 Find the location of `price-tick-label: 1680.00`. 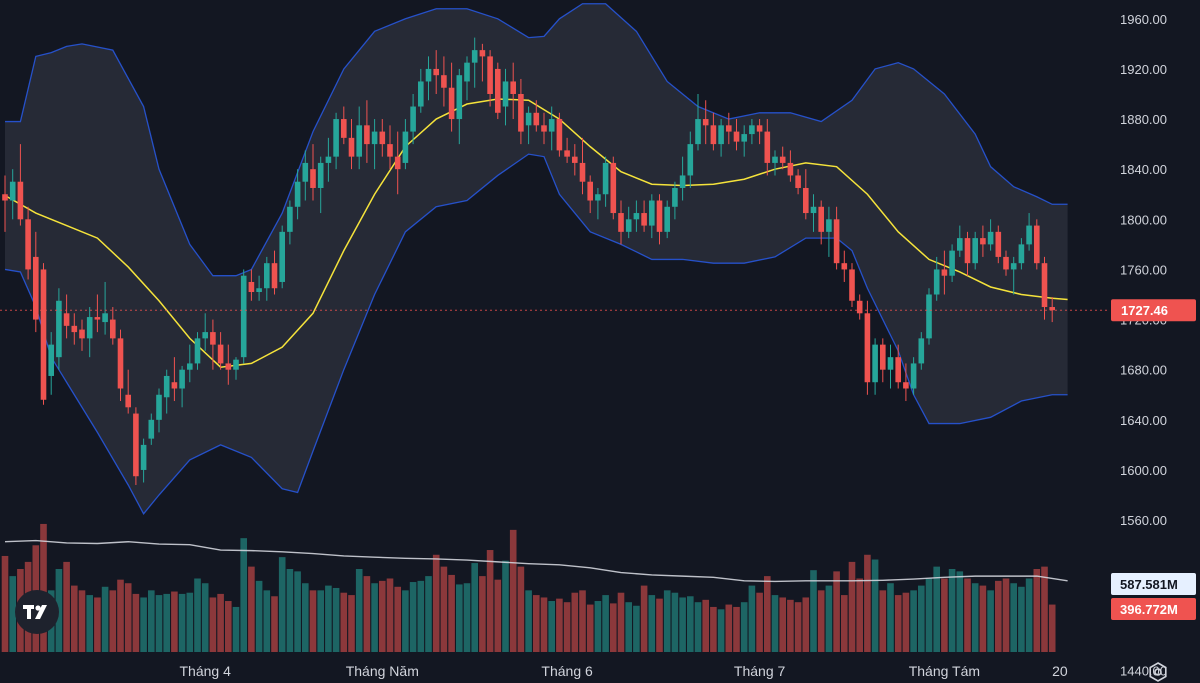

price-tick-label: 1680.00 is located at coordinates (1143, 370).